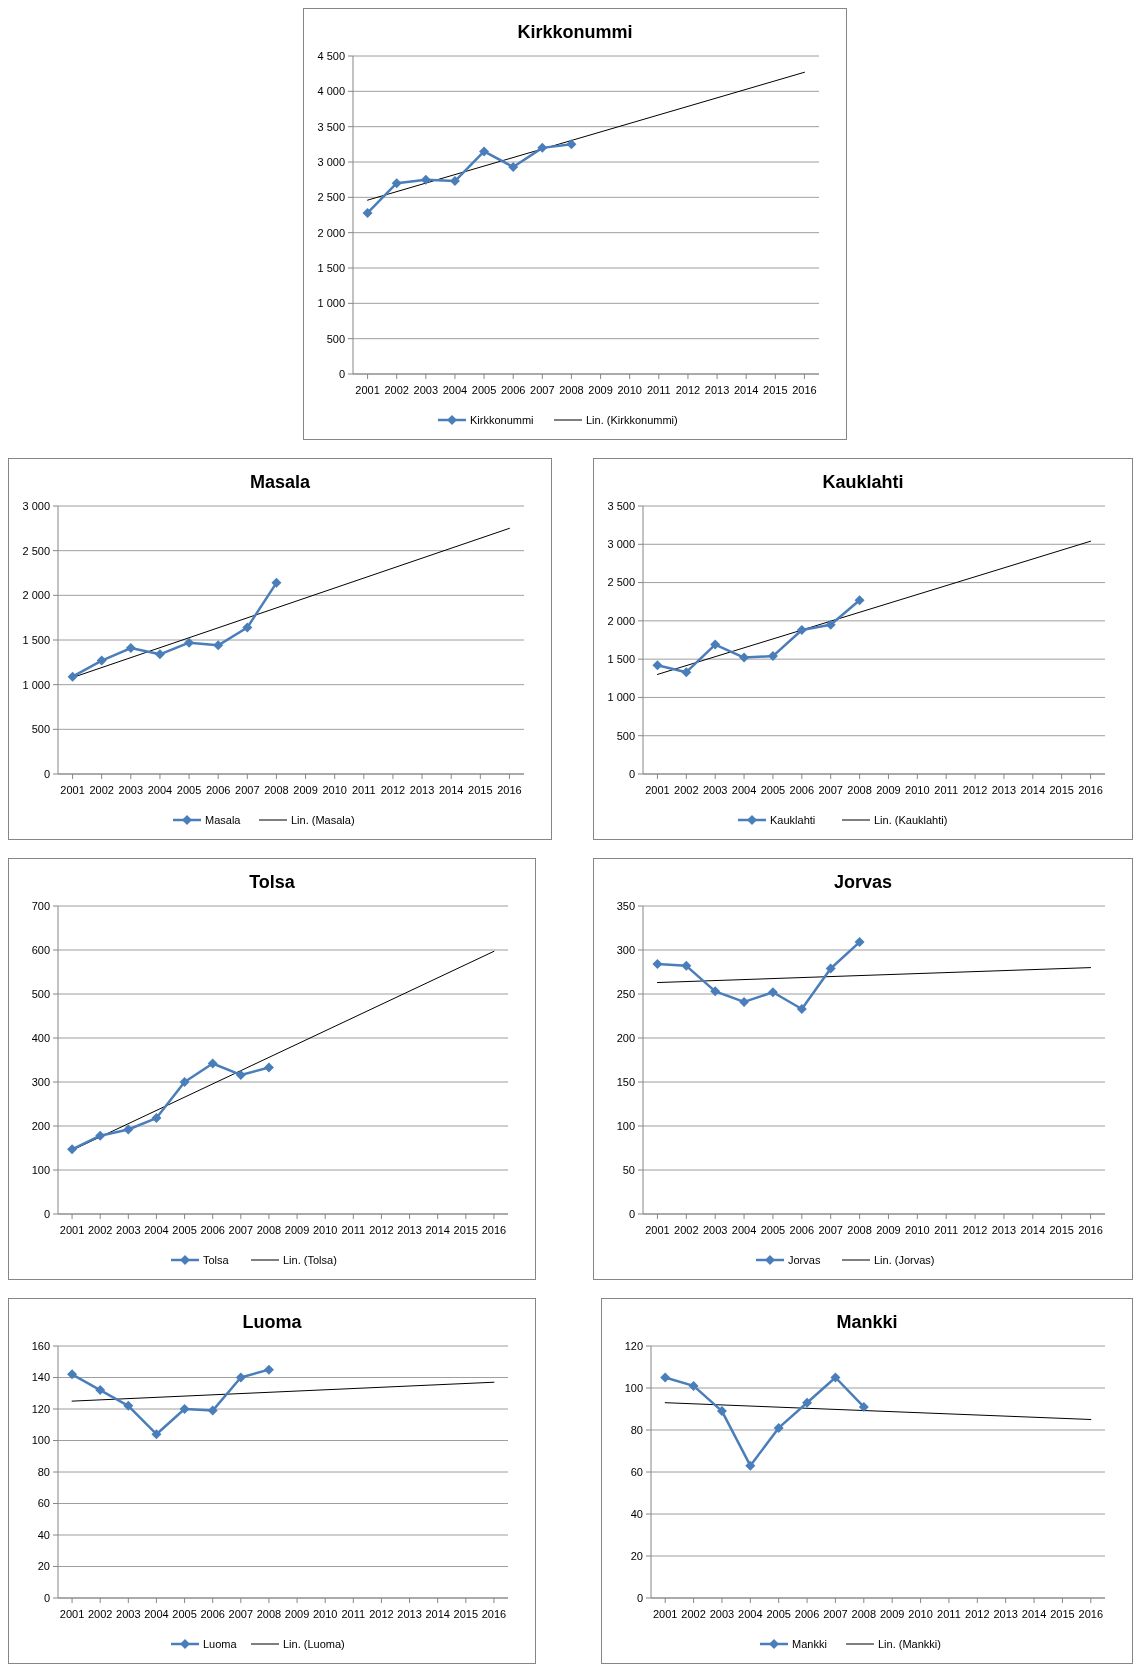 This screenshot has width=1133, height=1666. What do you see at coordinates (272, 1322) in the screenshot?
I see `chart-title: Luoma` at bounding box center [272, 1322].